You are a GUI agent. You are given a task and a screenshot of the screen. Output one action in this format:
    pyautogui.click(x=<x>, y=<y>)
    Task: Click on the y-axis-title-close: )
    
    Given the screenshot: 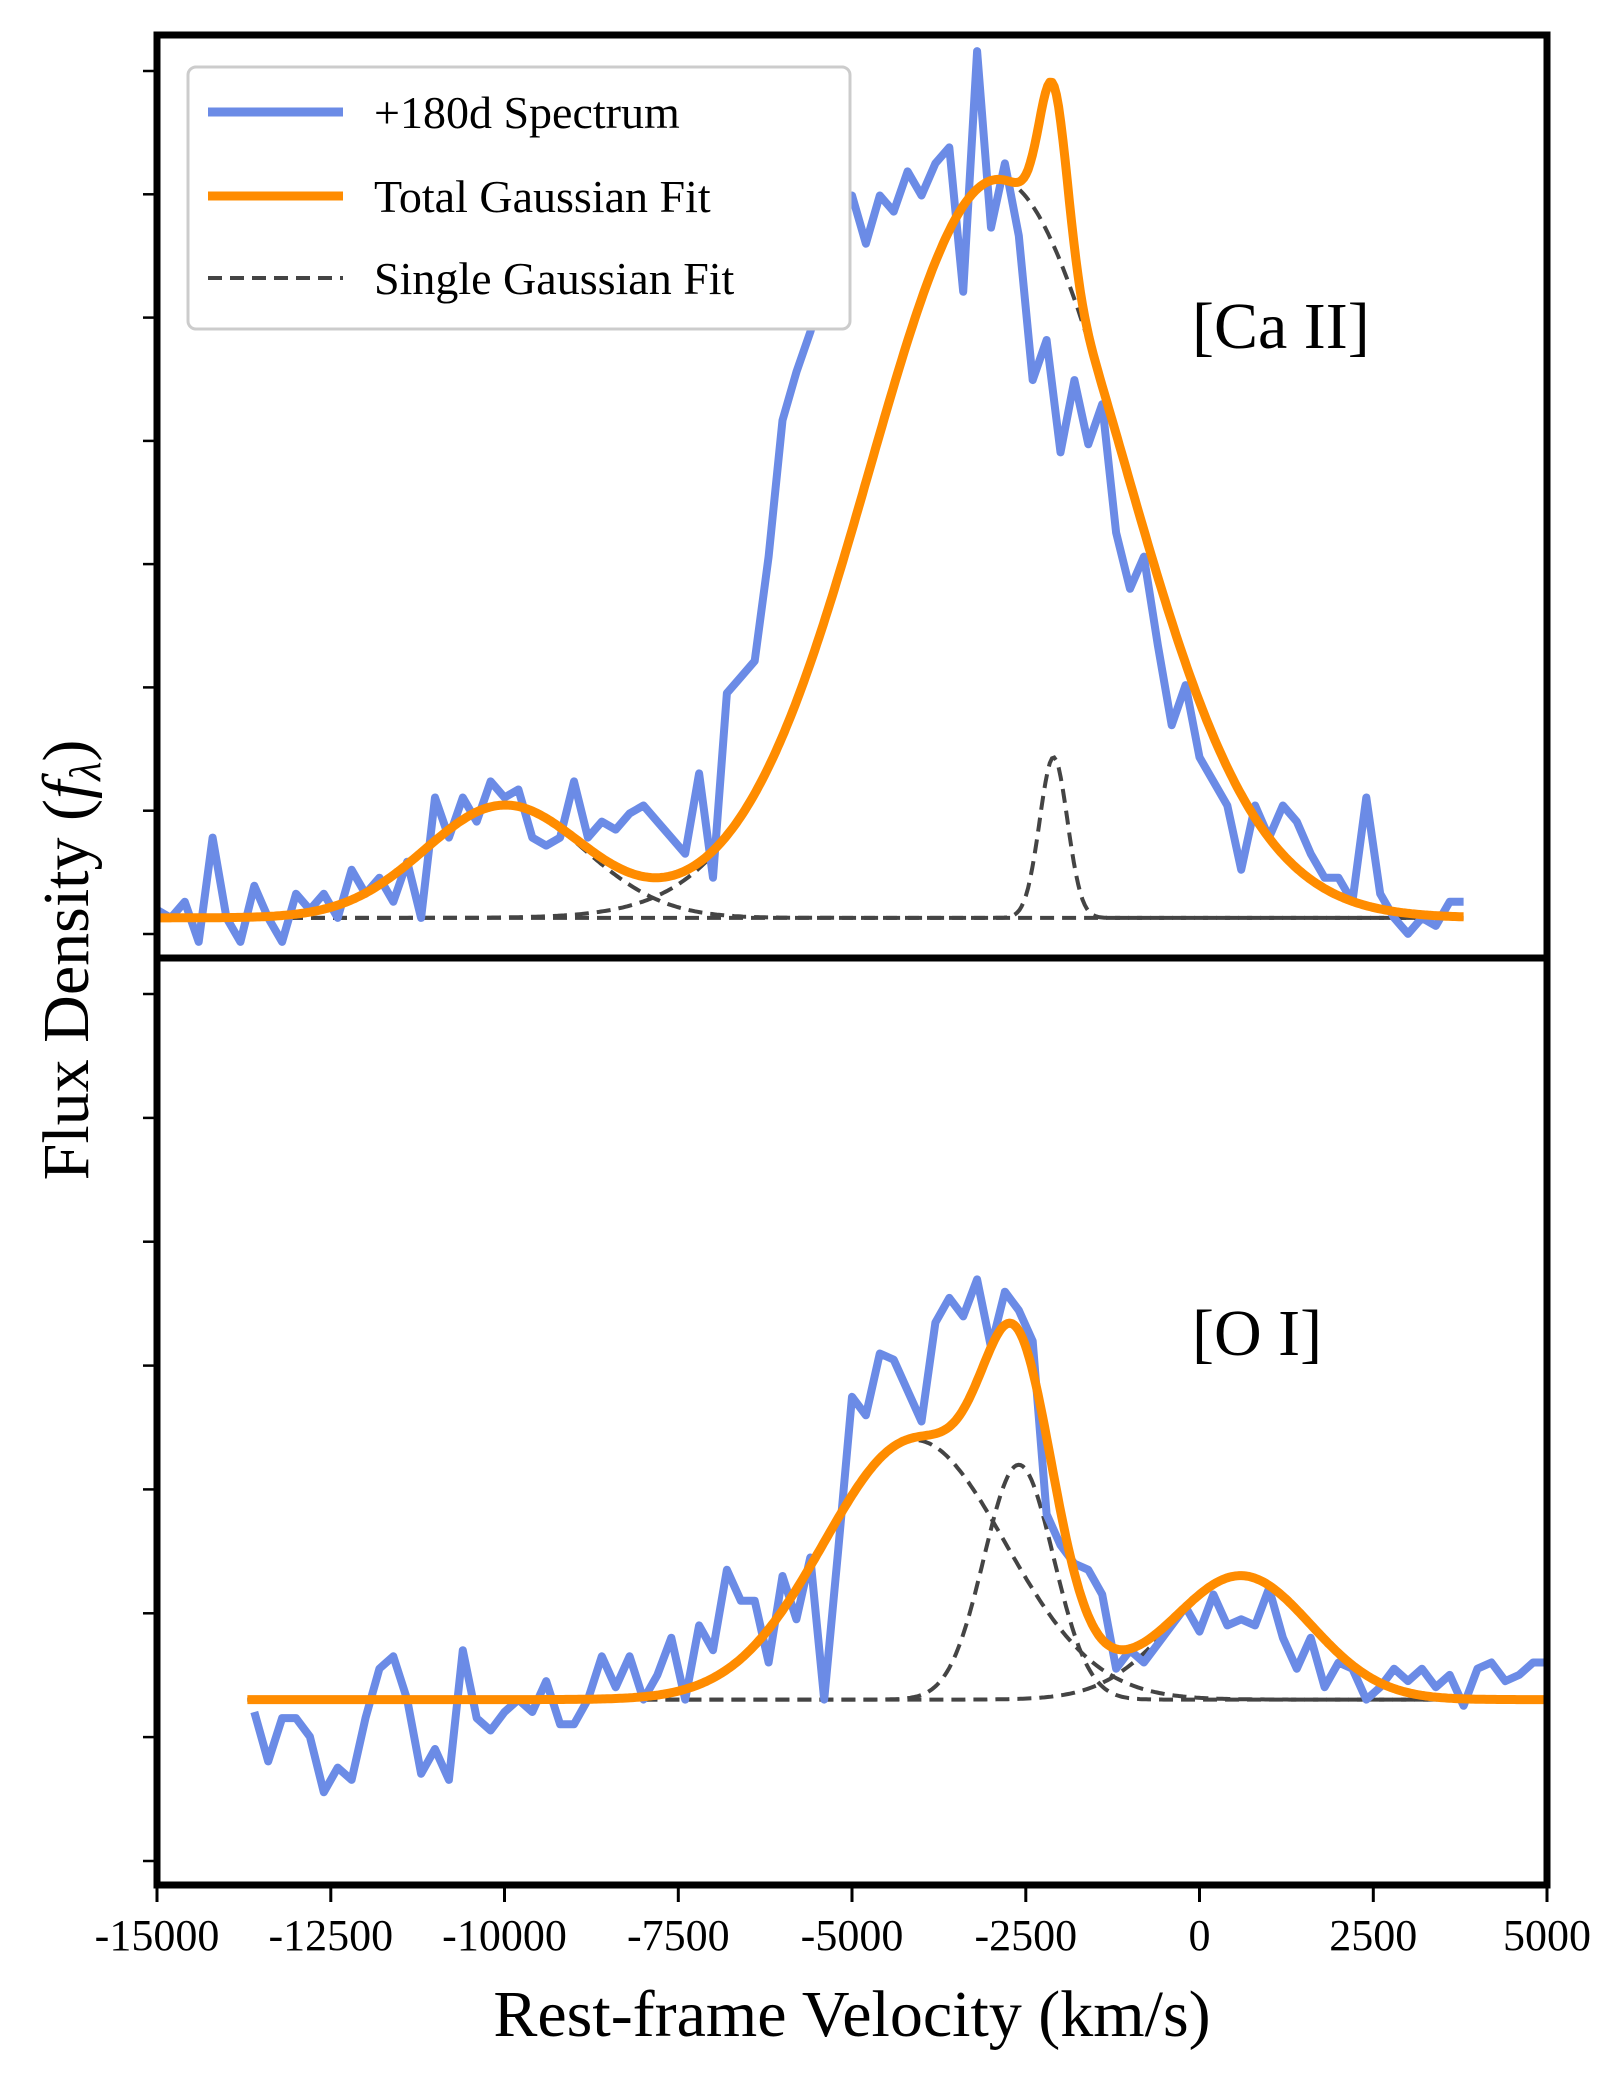 What is the action you would take?
    pyautogui.click(x=66, y=751)
    